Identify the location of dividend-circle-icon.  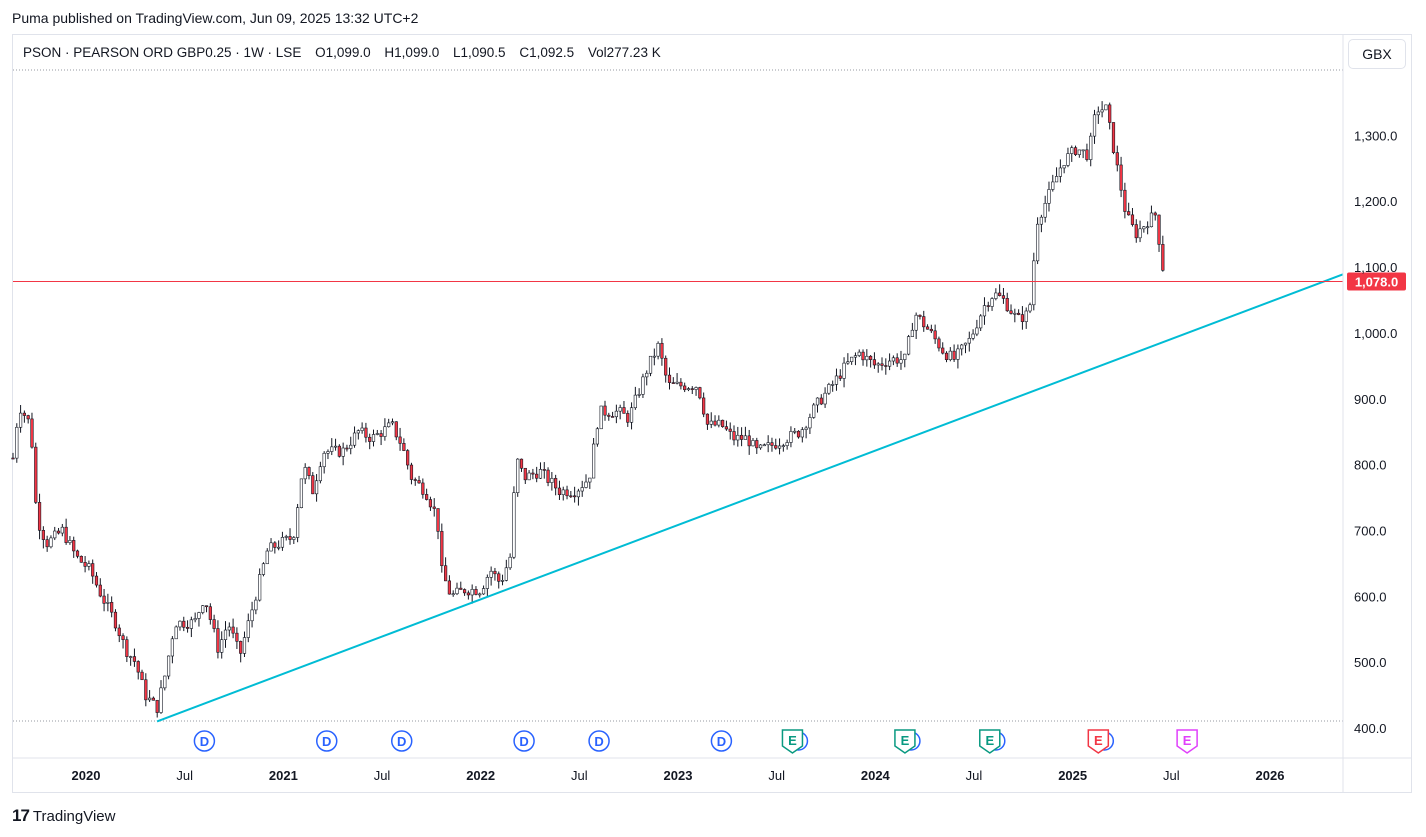
(524, 741).